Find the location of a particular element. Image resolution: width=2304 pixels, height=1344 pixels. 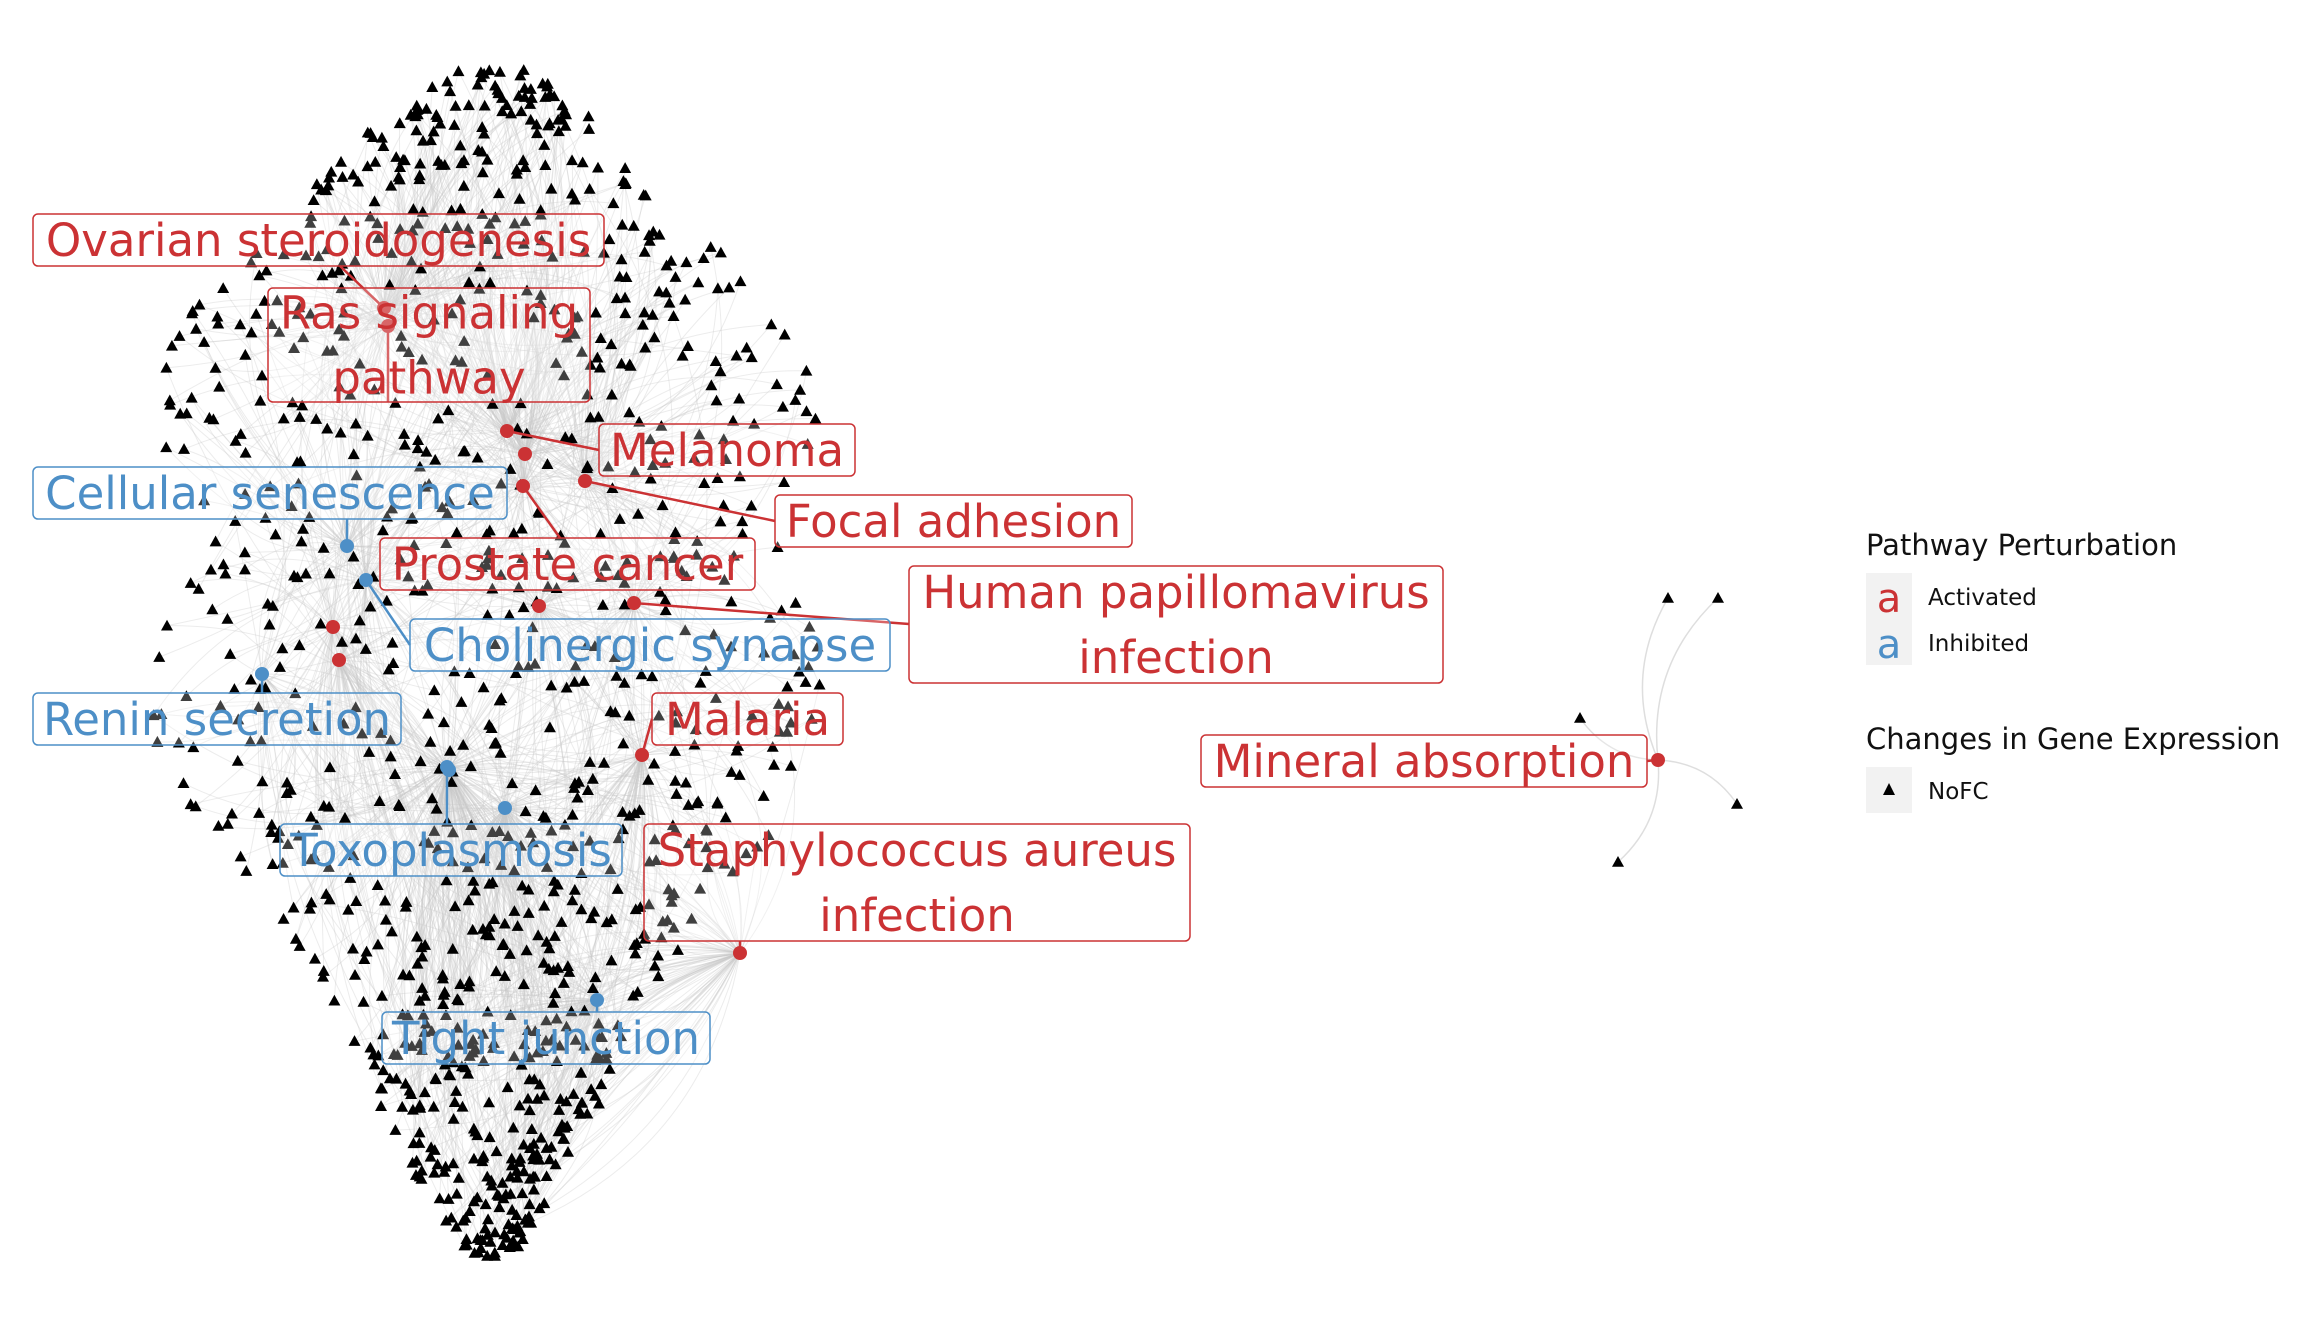

legend-label-activated: Activated is located at coordinates (1982, 598).